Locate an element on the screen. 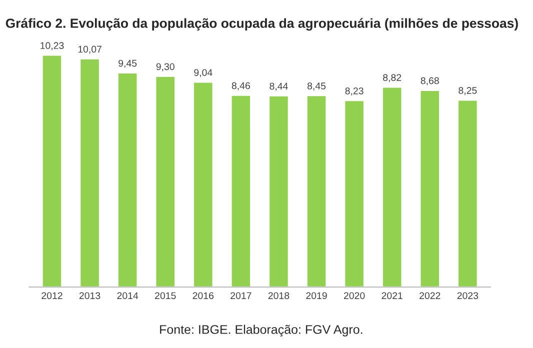  data-label: 8,23 is located at coordinates (354, 91).